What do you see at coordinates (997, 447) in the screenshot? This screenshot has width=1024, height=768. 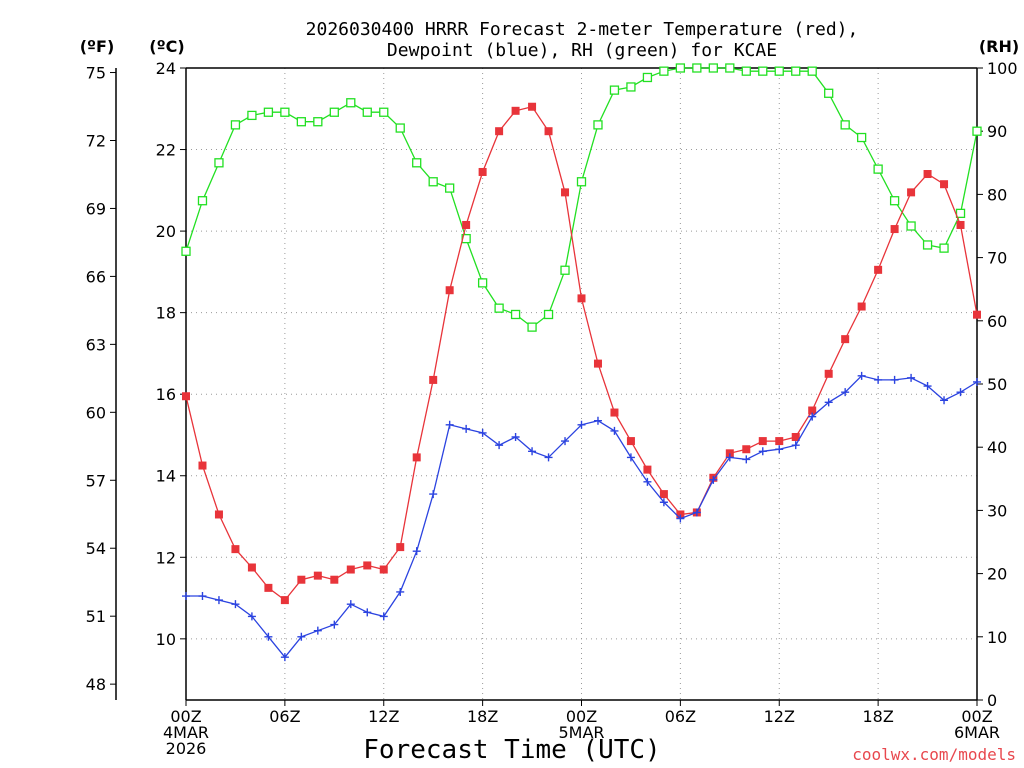 I see `rh-tick-label: 40` at bounding box center [997, 447].